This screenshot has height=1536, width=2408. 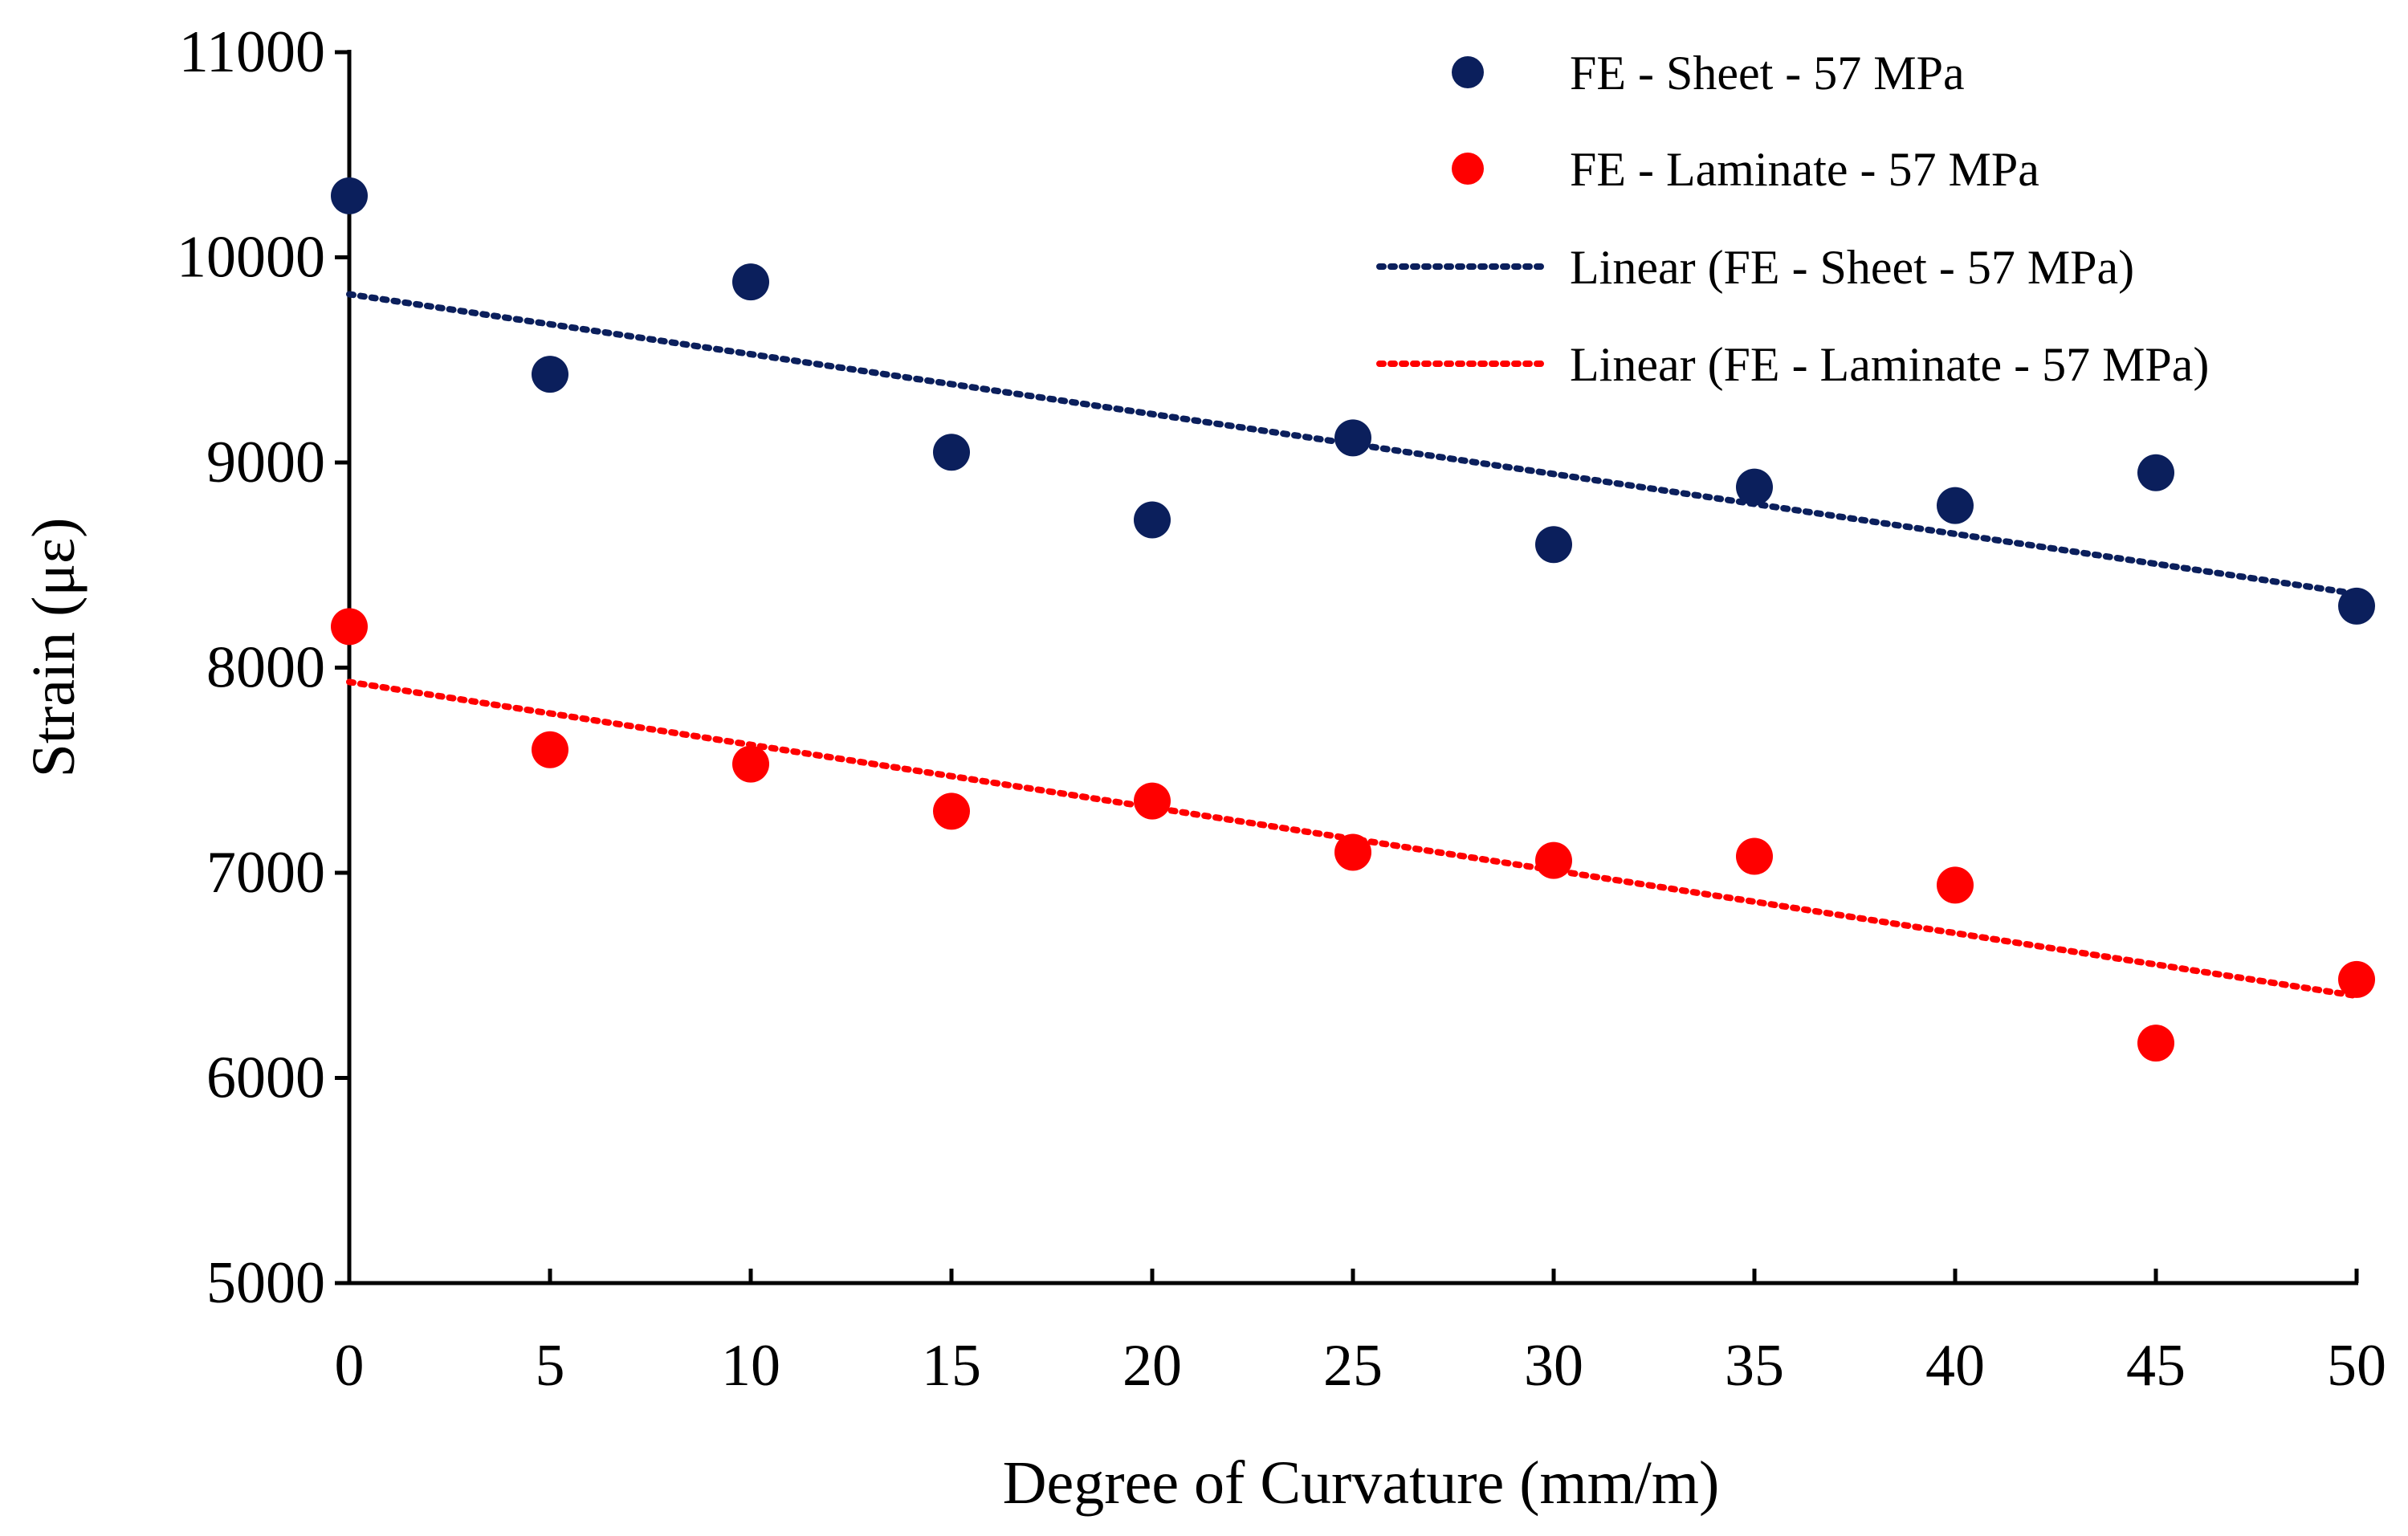 What do you see at coordinates (252, 52) in the screenshot?
I see `y-tick-label: 11000` at bounding box center [252, 52].